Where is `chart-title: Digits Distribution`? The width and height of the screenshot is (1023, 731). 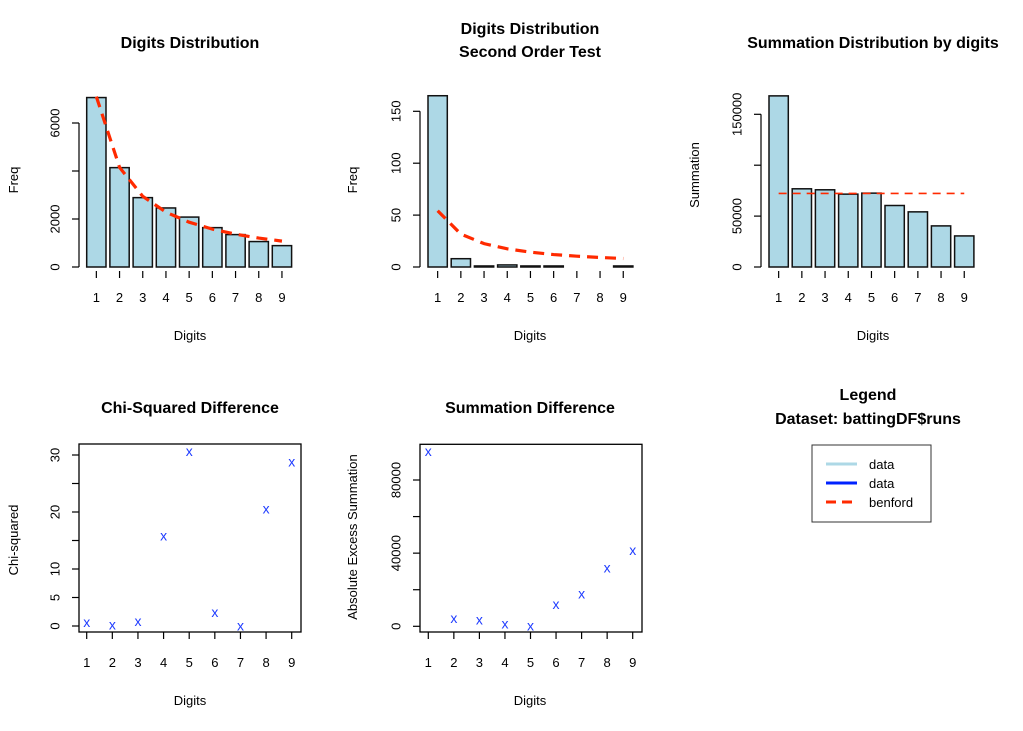
chart-title: Digits Distribution is located at coordinates (190, 43).